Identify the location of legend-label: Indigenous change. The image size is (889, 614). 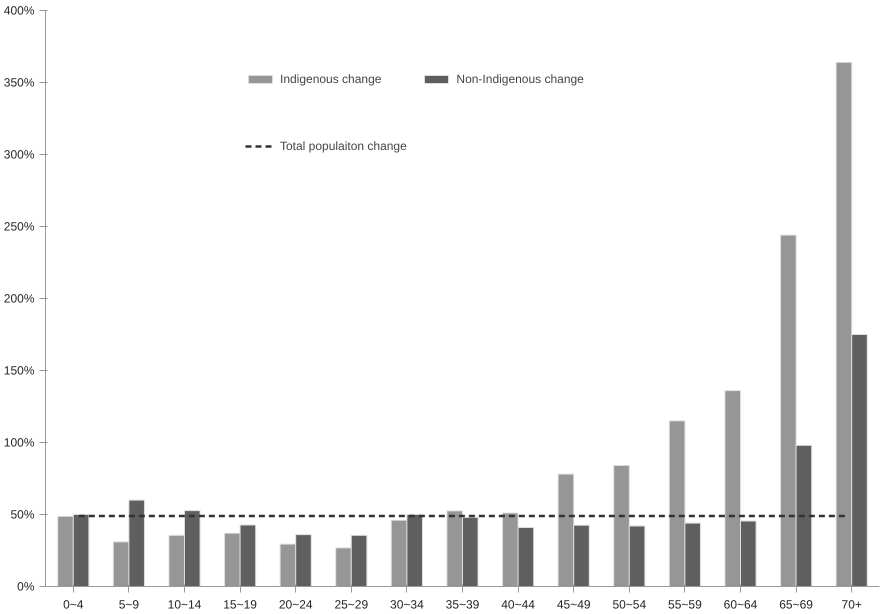
(331, 79).